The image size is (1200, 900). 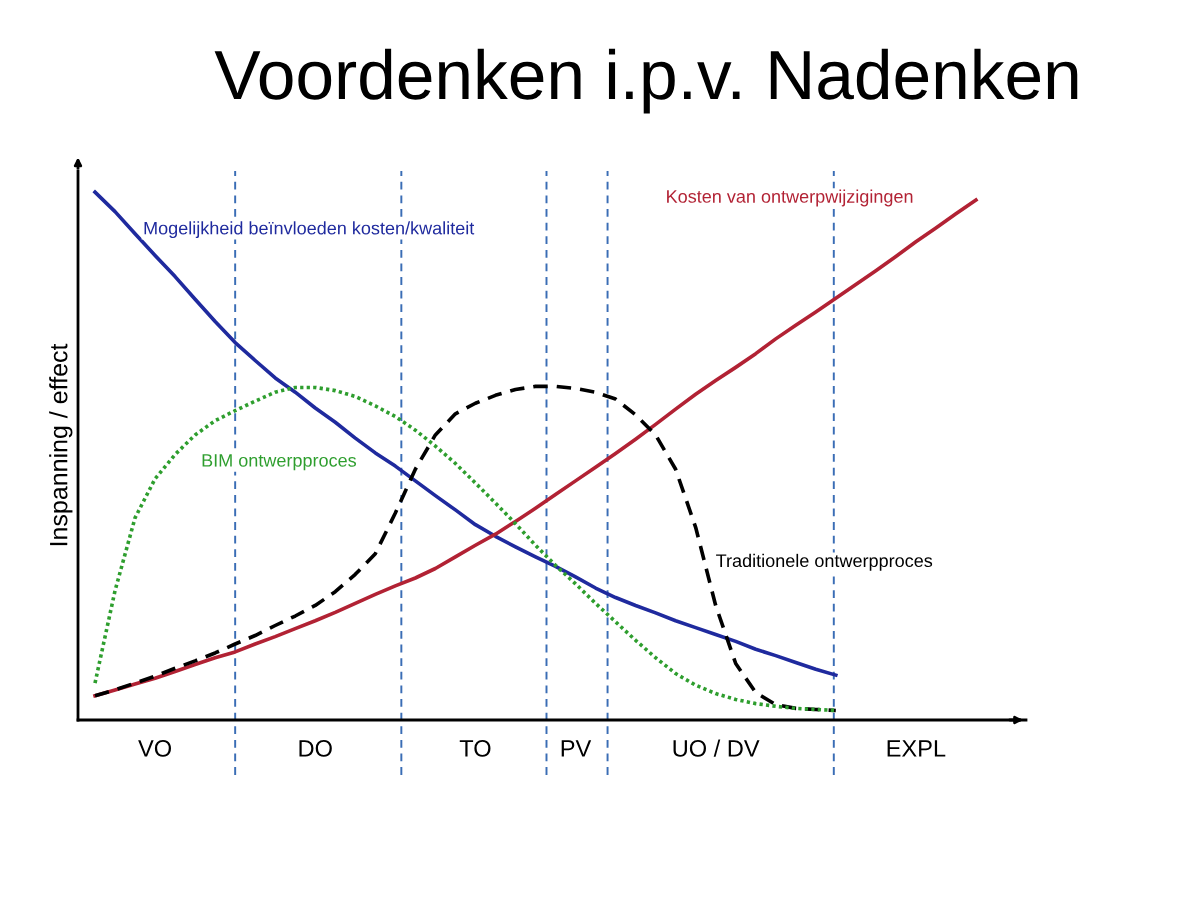 I want to click on x-tick-label: UO / DV, so click(x=716, y=748).